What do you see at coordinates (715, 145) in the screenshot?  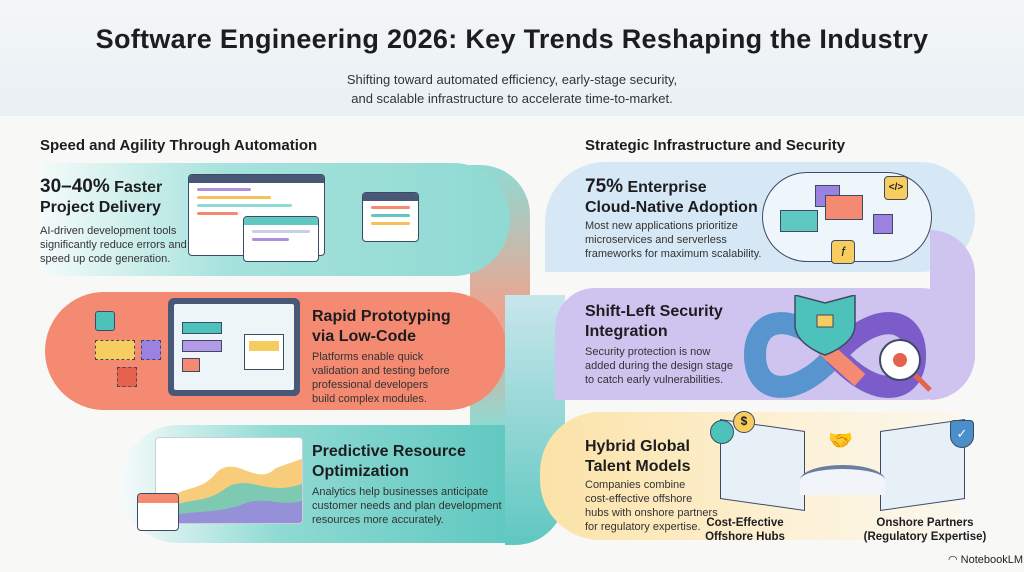 I see `section-heading-right: Strategic Infrastructure and Security` at bounding box center [715, 145].